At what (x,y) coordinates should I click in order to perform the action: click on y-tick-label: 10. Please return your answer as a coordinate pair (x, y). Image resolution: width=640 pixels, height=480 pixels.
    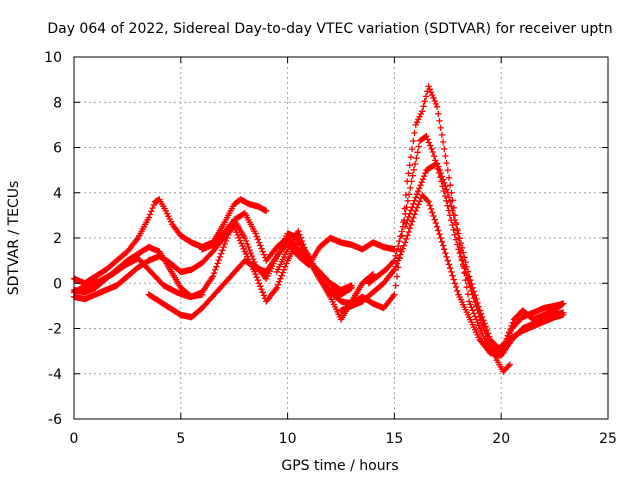
    Looking at the image, I should click on (53, 58).